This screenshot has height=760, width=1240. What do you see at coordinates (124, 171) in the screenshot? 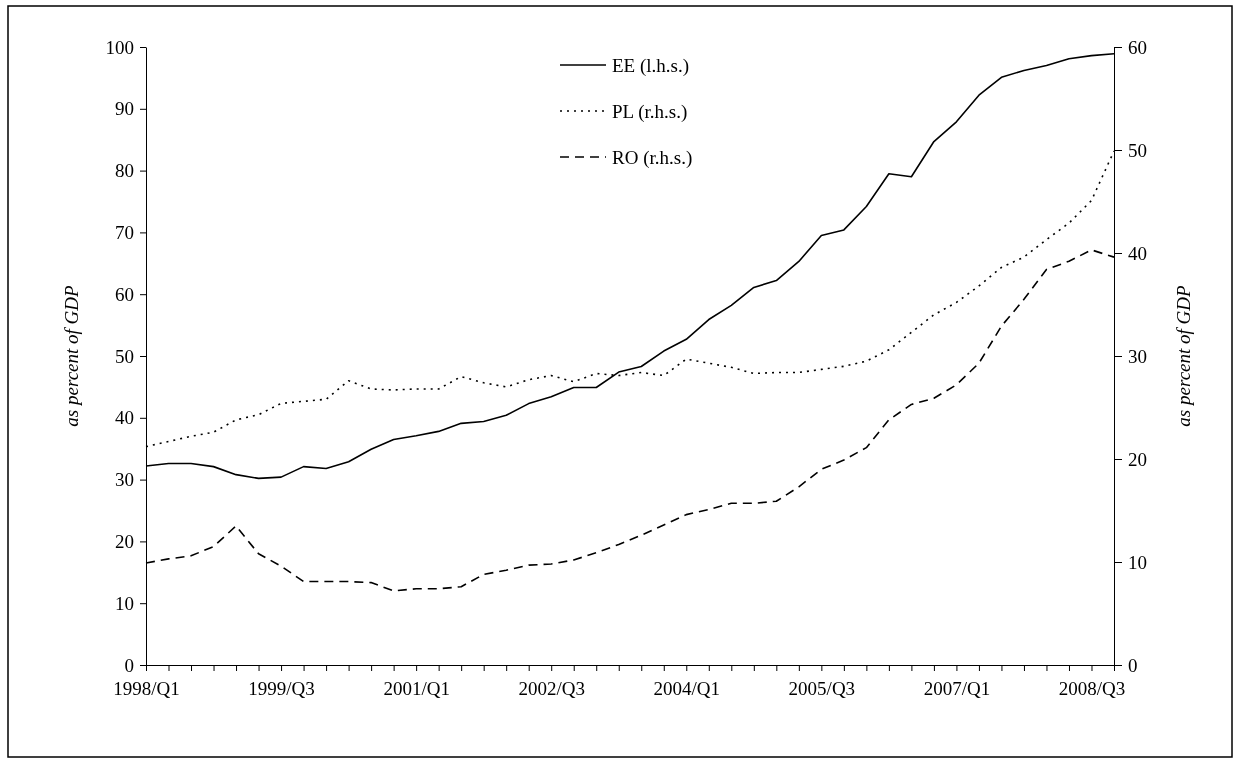
I see `y-tick-label: 80` at bounding box center [124, 171].